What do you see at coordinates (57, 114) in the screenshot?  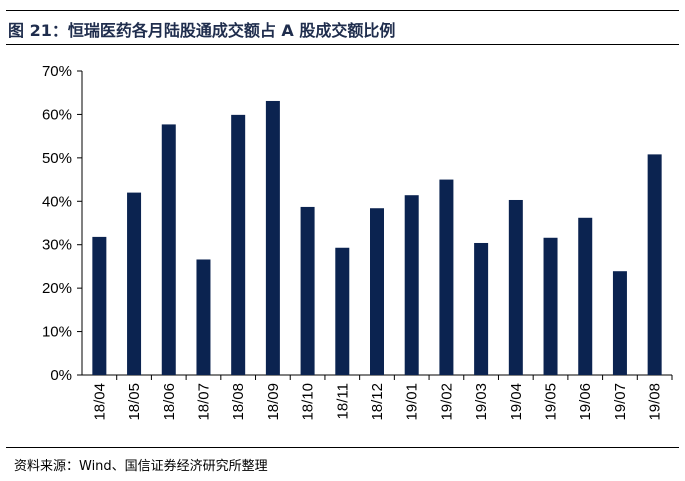 I see `y-tick-label: 60%` at bounding box center [57, 114].